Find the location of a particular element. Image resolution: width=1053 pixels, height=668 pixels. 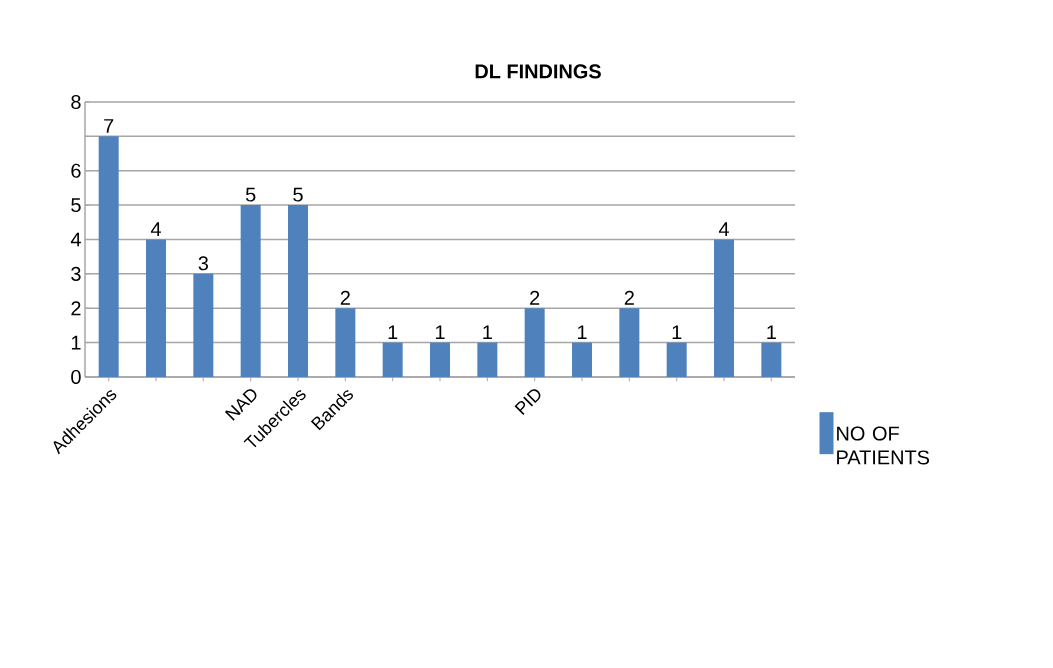

y-tick-label: 1 is located at coordinates (76, 342).